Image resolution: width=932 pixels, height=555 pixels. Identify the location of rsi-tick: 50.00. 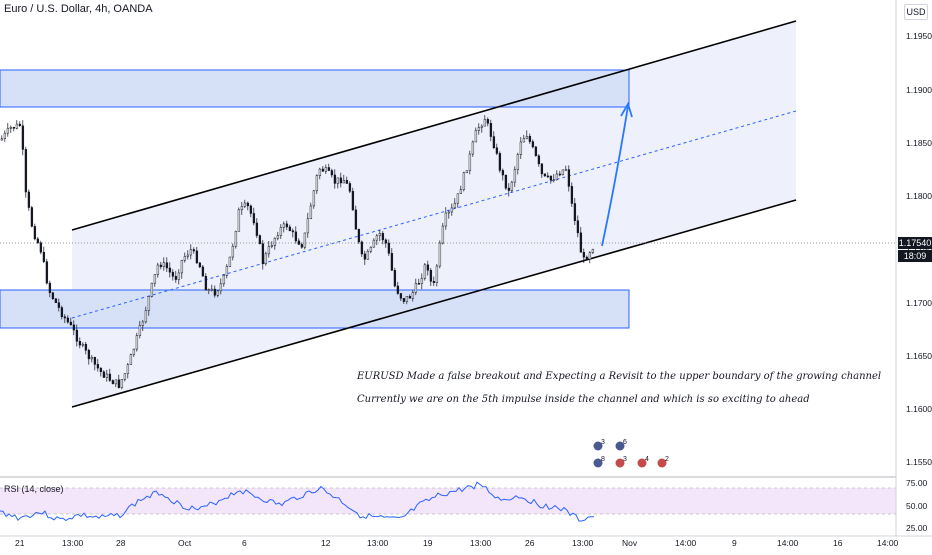
(917, 506).